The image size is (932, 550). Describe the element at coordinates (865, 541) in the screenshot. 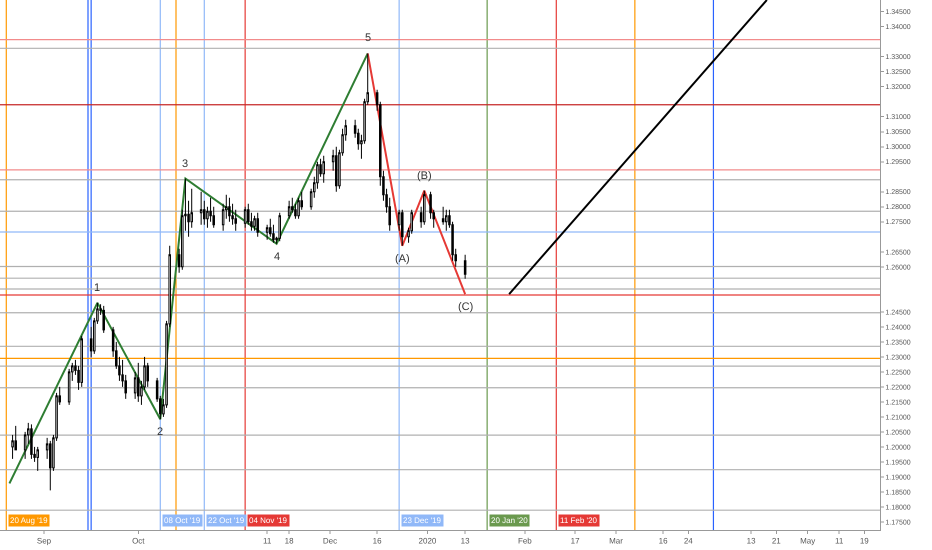

I see `x-tick-label: 19` at that location.